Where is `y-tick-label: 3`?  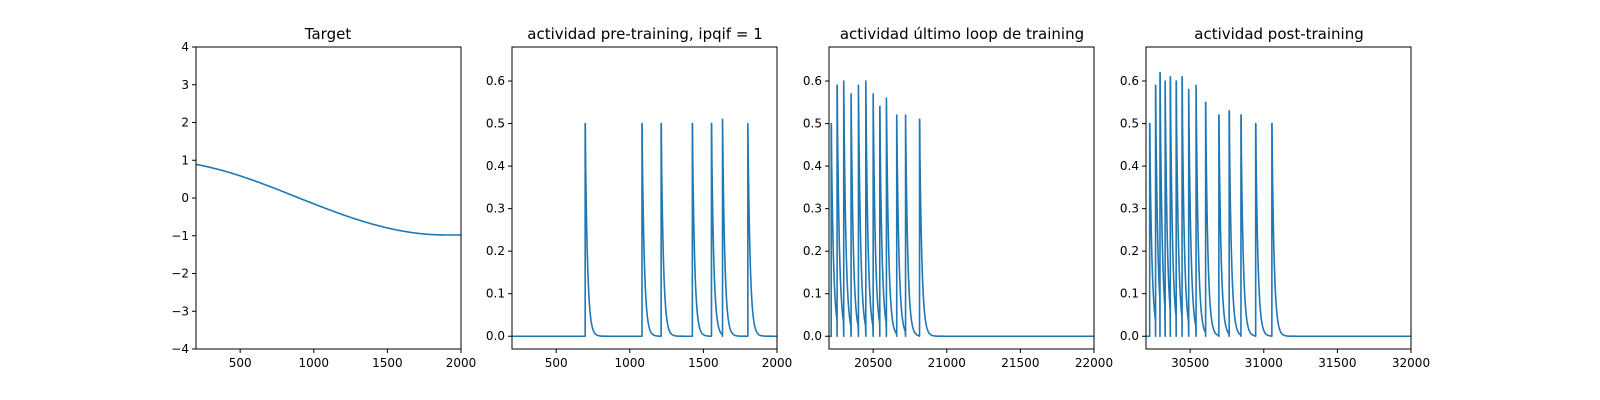
y-tick-label: 3 is located at coordinates (185, 85).